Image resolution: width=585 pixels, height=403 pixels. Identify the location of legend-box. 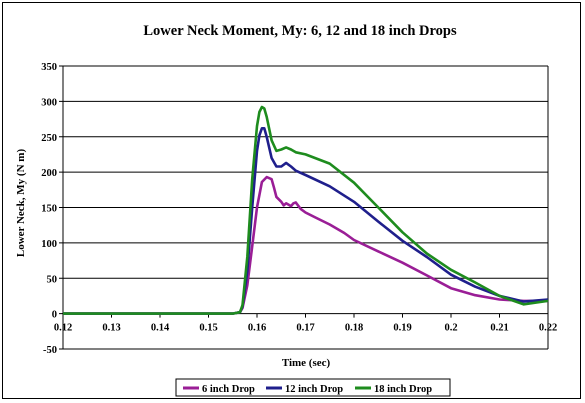
(313, 387).